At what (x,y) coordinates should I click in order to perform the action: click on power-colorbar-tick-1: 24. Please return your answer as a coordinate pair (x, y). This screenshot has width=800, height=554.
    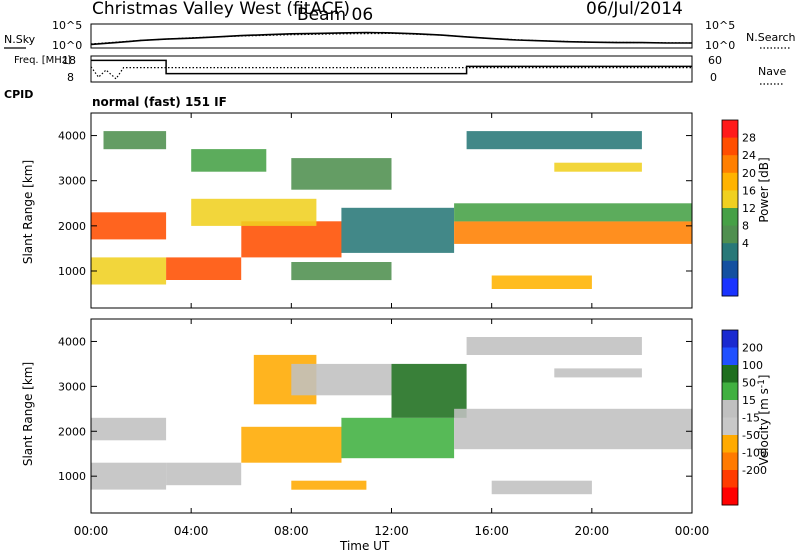
    Looking at the image, I should click on (749, 155).